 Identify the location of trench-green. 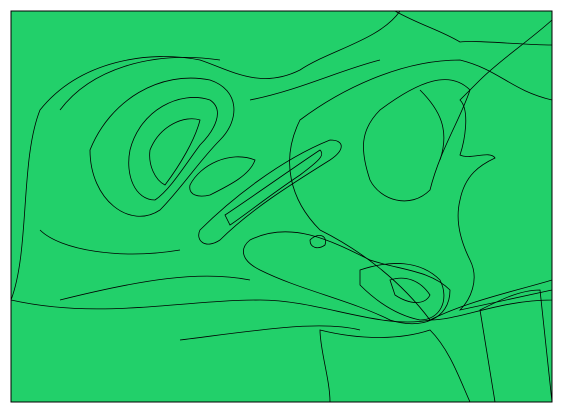
(347, 277).